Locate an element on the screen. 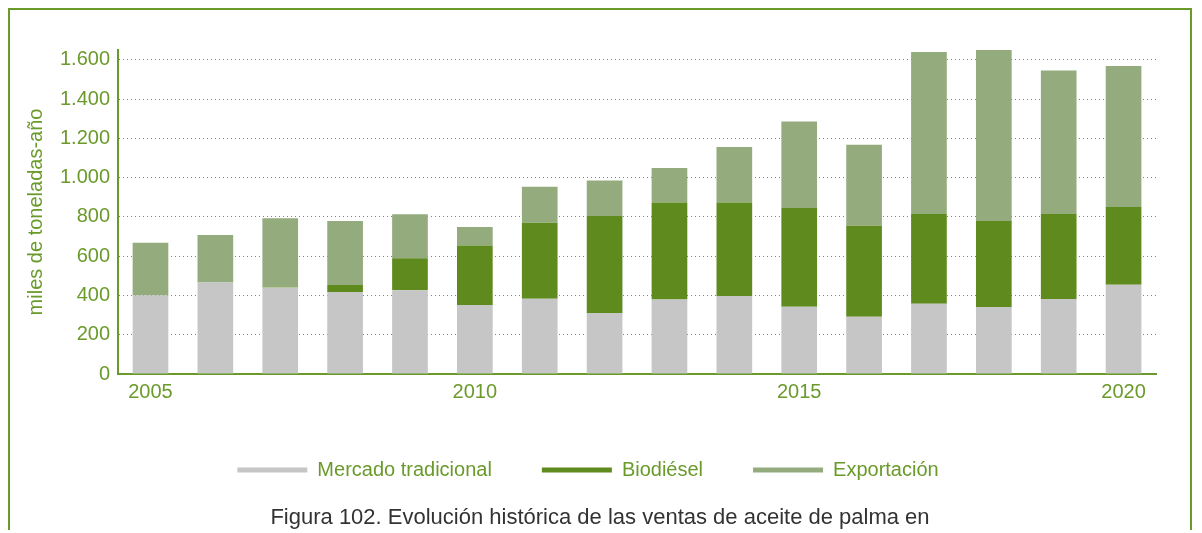  y-tick-label: 1.200 is located at coordinates (85, 136).